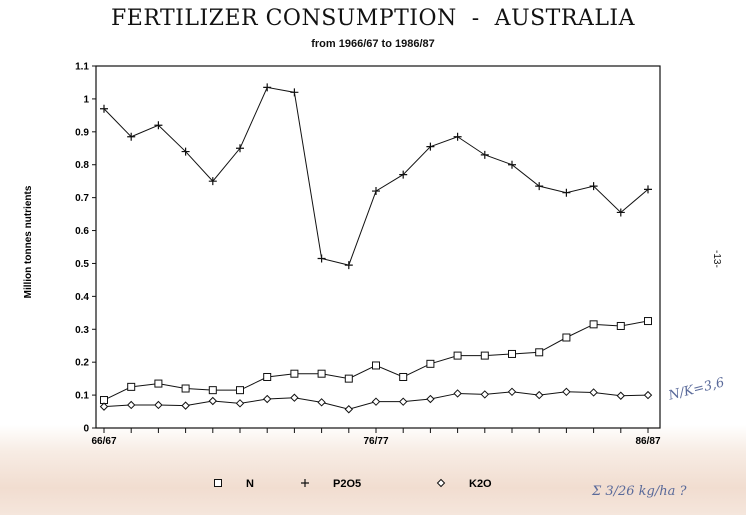 Image resolution: width=746 pixels, height=515 pixels. What do you see at coordinates (373, 18) in the screenshot?
I see `chart-title: FERTILIZER CONSUMPTION - AUSTRALIA` at bounding box center [373, 18].